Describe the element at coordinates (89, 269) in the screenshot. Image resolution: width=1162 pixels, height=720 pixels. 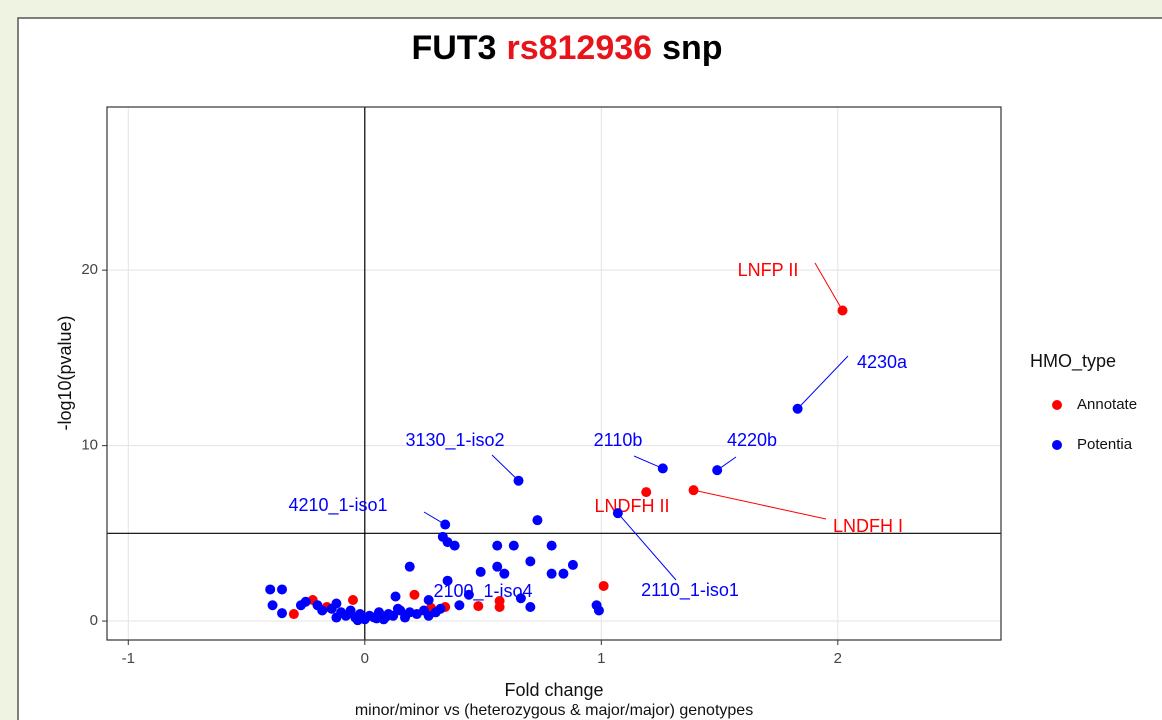
I see `y-tick-label: 20` at that location.